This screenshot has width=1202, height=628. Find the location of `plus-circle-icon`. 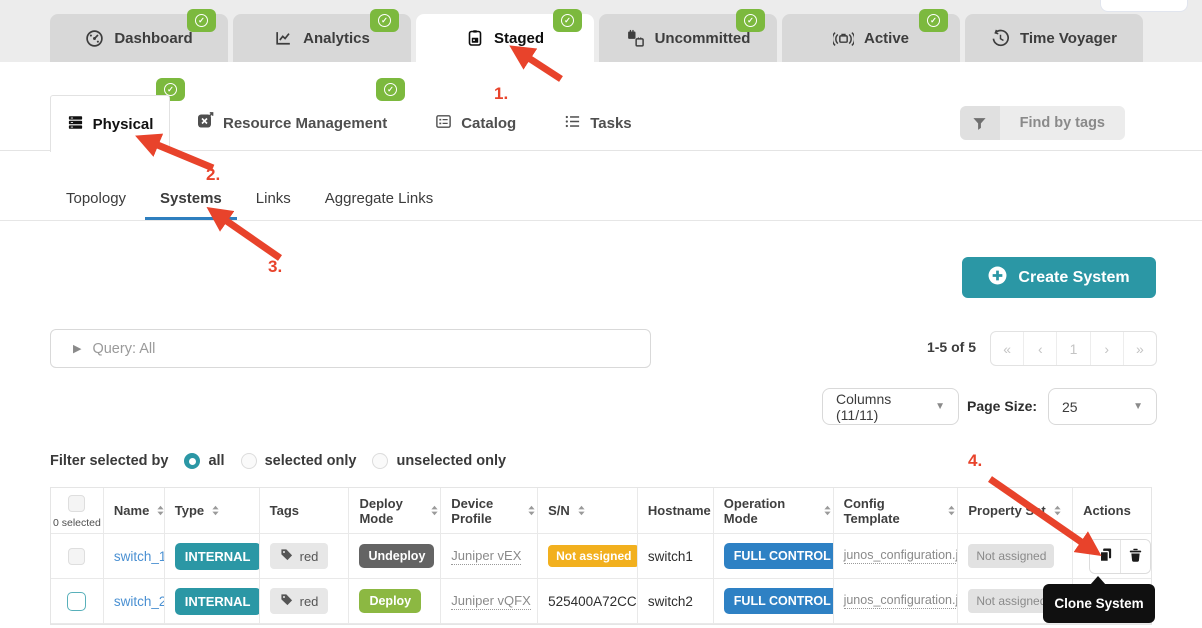

plus-circle-icon is located at coordinates (997, 278).